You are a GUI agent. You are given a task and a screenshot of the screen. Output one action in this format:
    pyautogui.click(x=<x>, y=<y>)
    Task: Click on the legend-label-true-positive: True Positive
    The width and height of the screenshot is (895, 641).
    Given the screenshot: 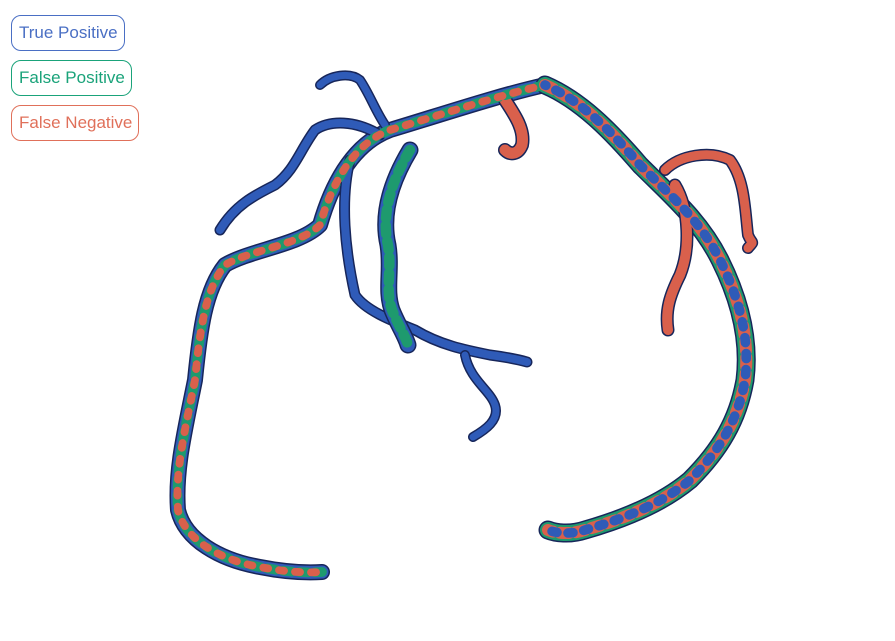 What is the action you would take?
    pyautogui.click(x=68, y=32)
    